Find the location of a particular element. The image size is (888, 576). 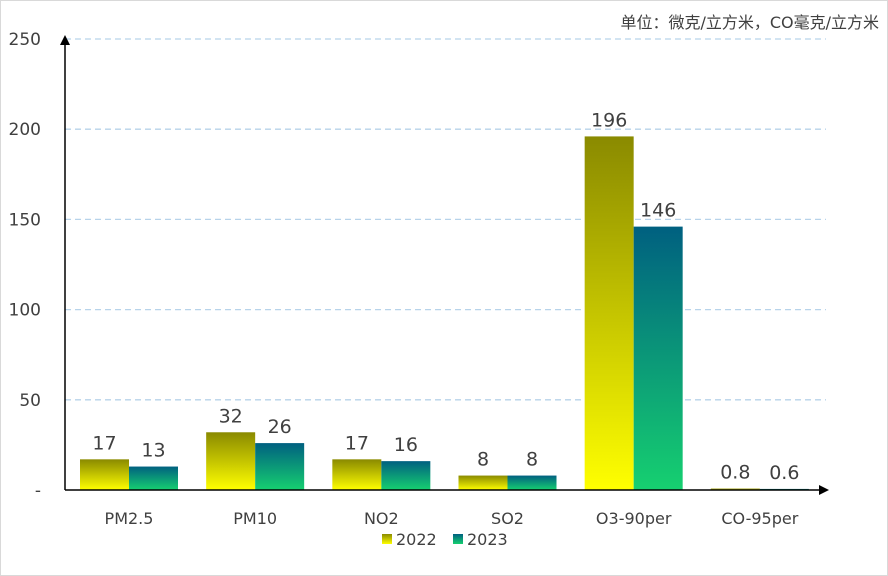

category-label: CO-95per is located at coordinates (759, 518).